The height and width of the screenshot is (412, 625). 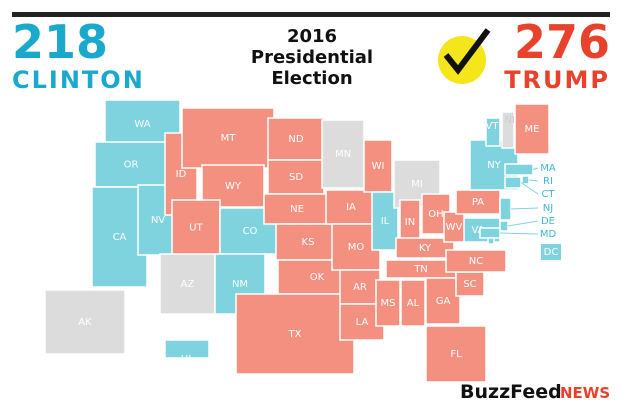 What do you see at coordinates (585, 393) in the screenshot?
I see `brand-suffix: NEWS` at bounding box center [585, 393].